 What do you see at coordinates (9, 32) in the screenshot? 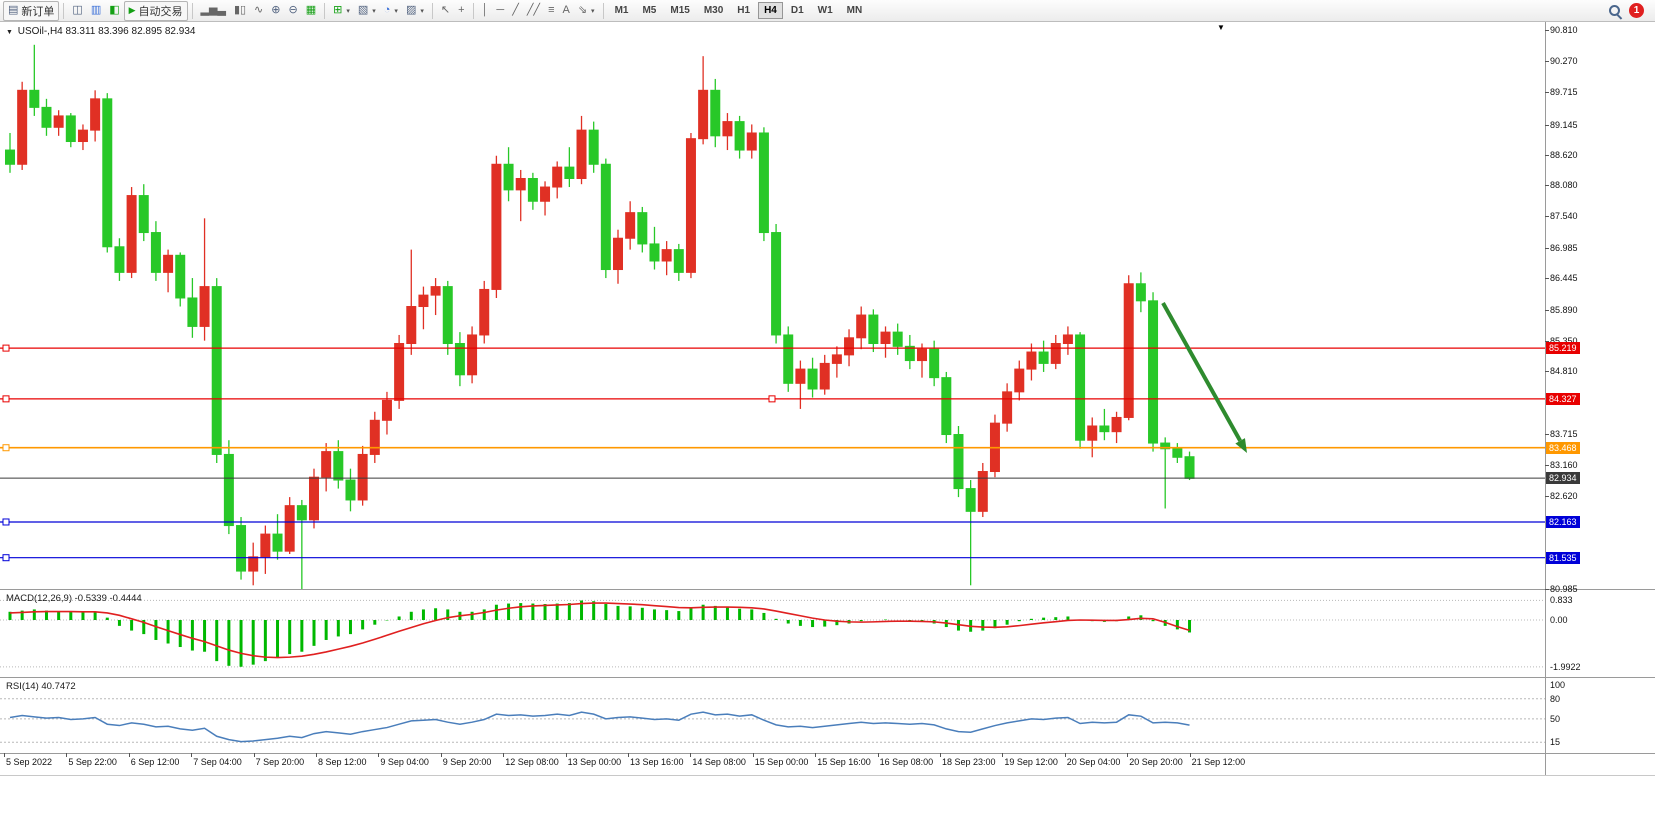
I see `symbol-dropdown-icon: ▼` at bounding box center [9, 32].